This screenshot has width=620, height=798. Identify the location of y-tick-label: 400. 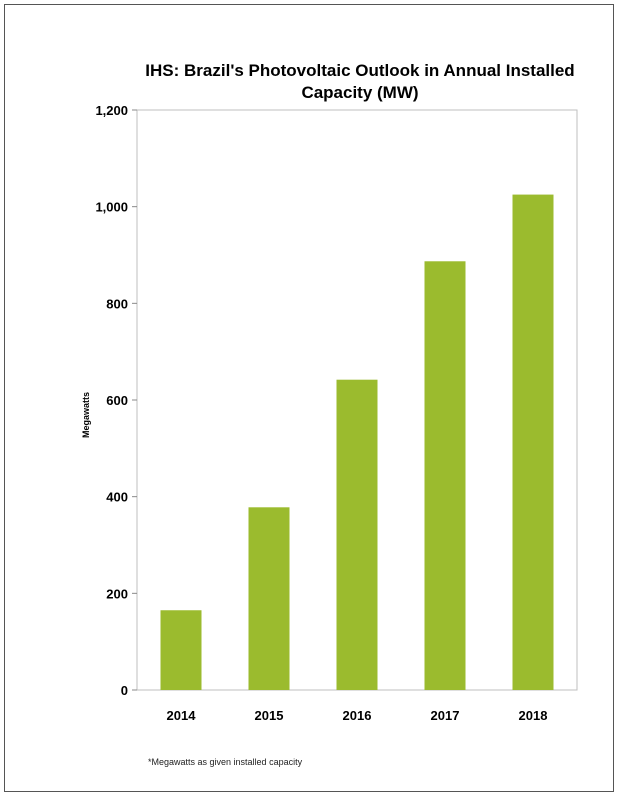
(117, 497).